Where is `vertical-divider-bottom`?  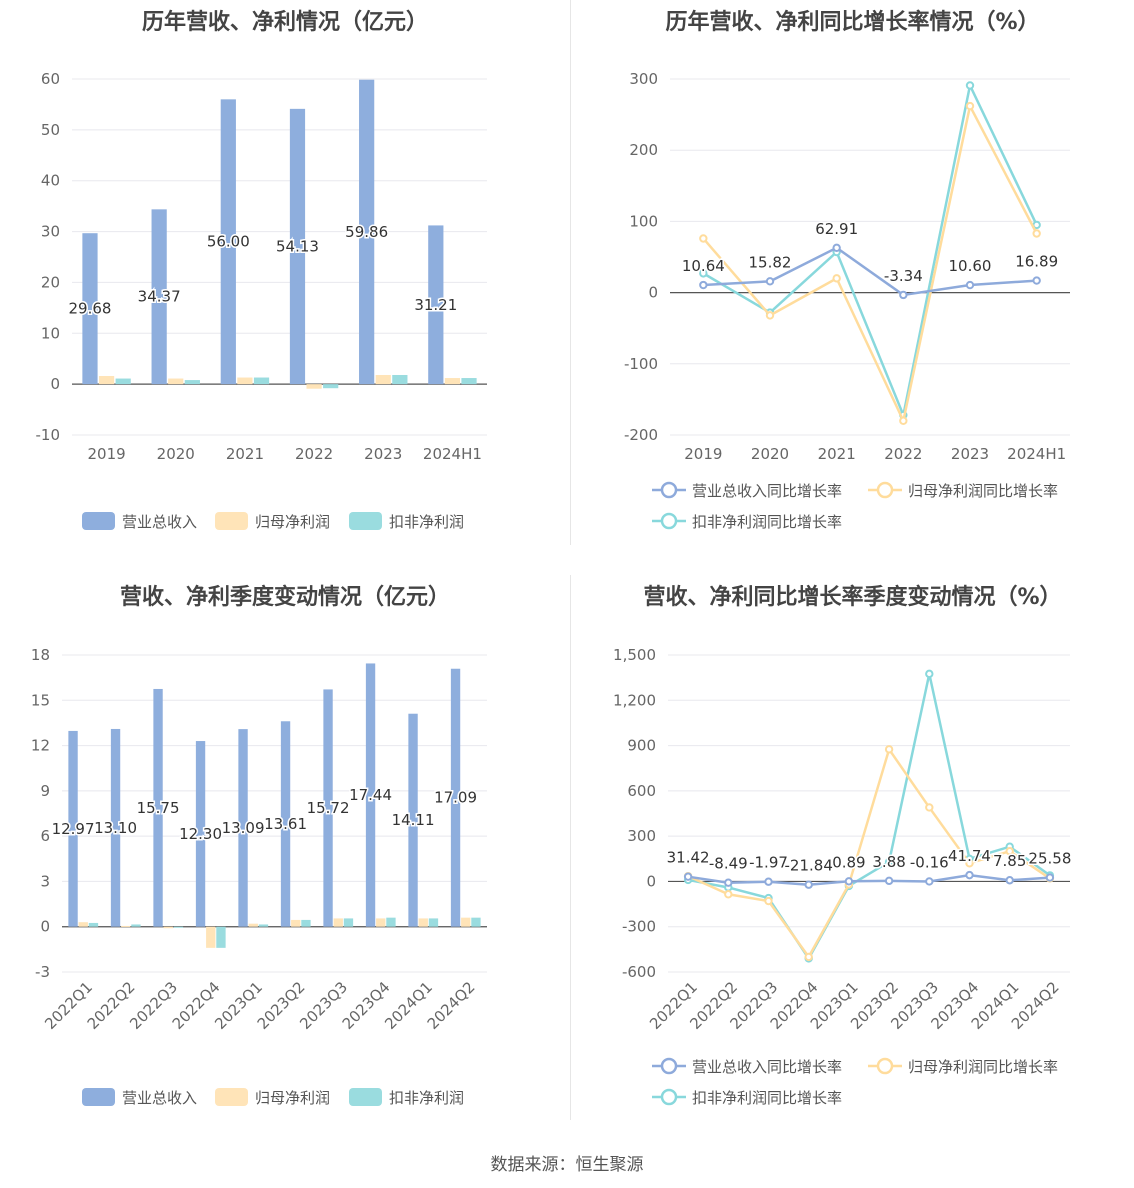 vertical-divider-bottom is located at coordinates (570, 847).